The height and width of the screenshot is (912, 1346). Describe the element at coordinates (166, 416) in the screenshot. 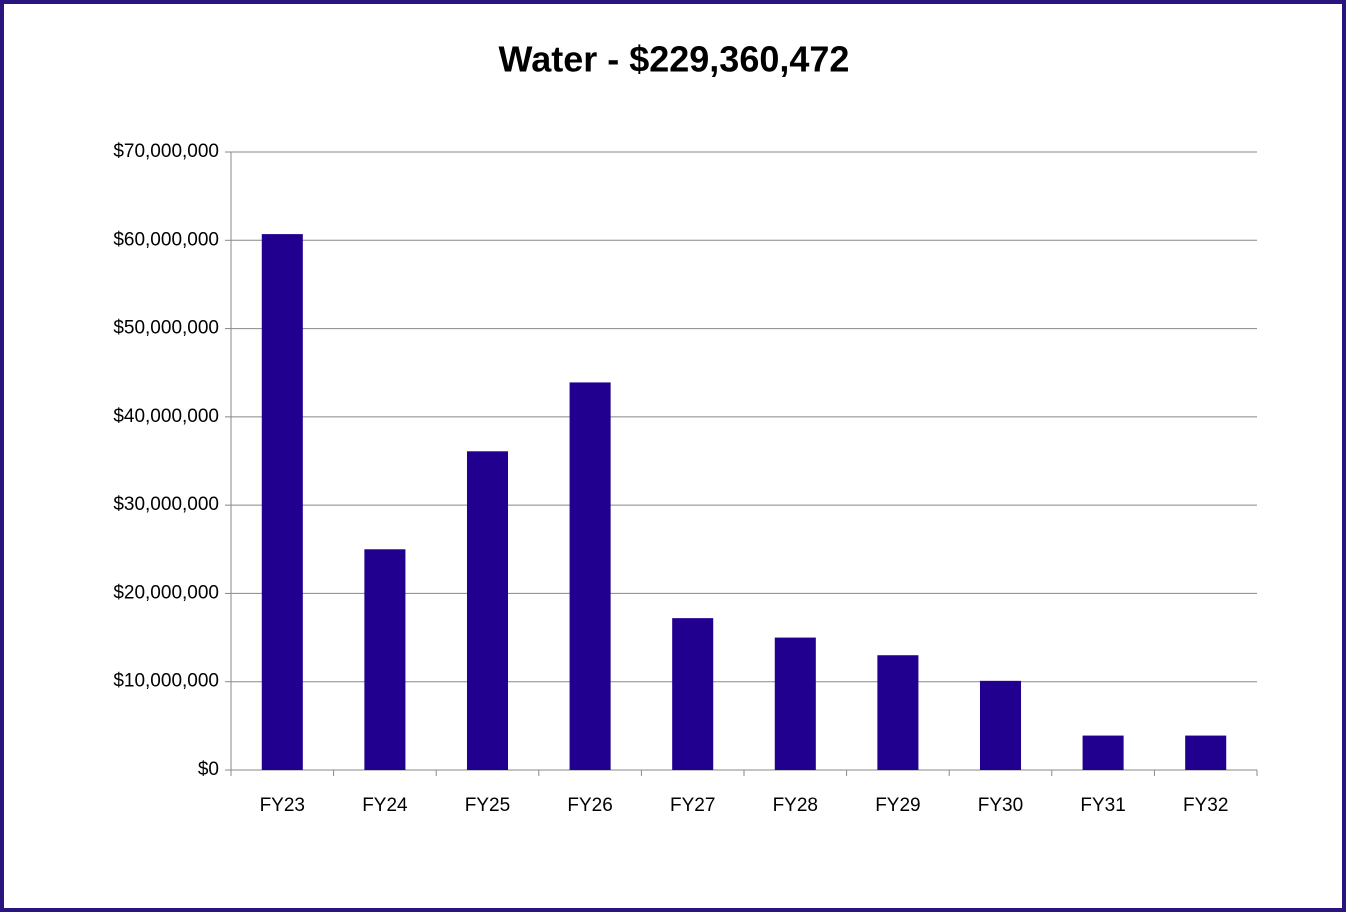

I see `y-tick-label: $40,000,000` at that location.